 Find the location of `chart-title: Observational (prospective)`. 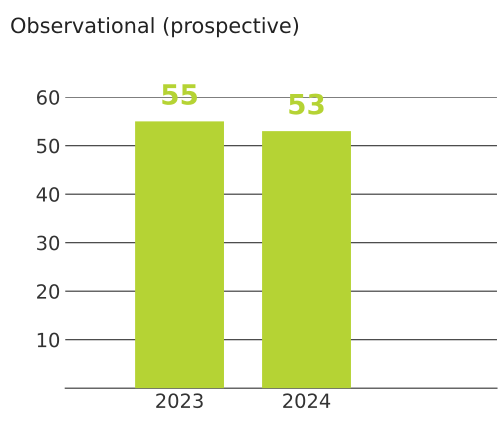

chart-title: Observational (prospective) is located at coordinates (154, 27).